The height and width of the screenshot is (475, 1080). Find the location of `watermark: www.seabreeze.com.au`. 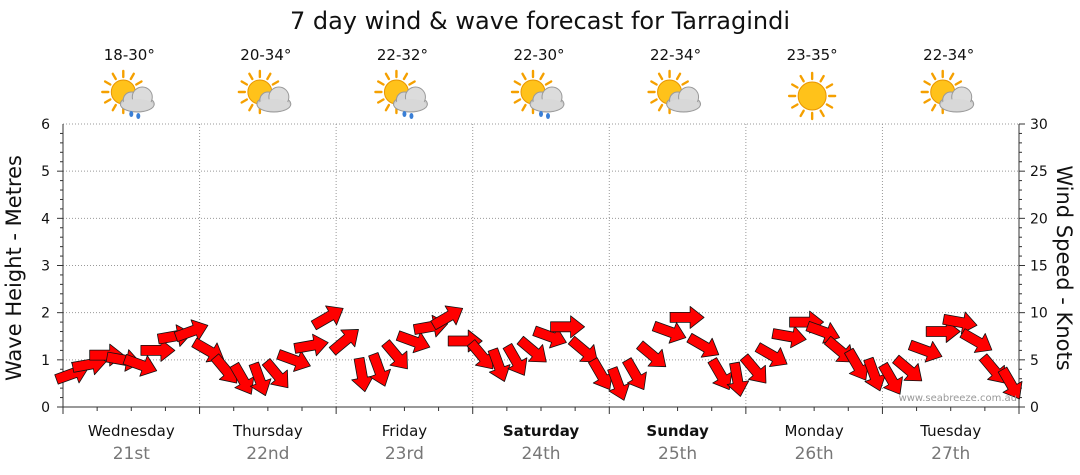

watermark: www.seabreeze.com.au is located at coordinates (958, 398).